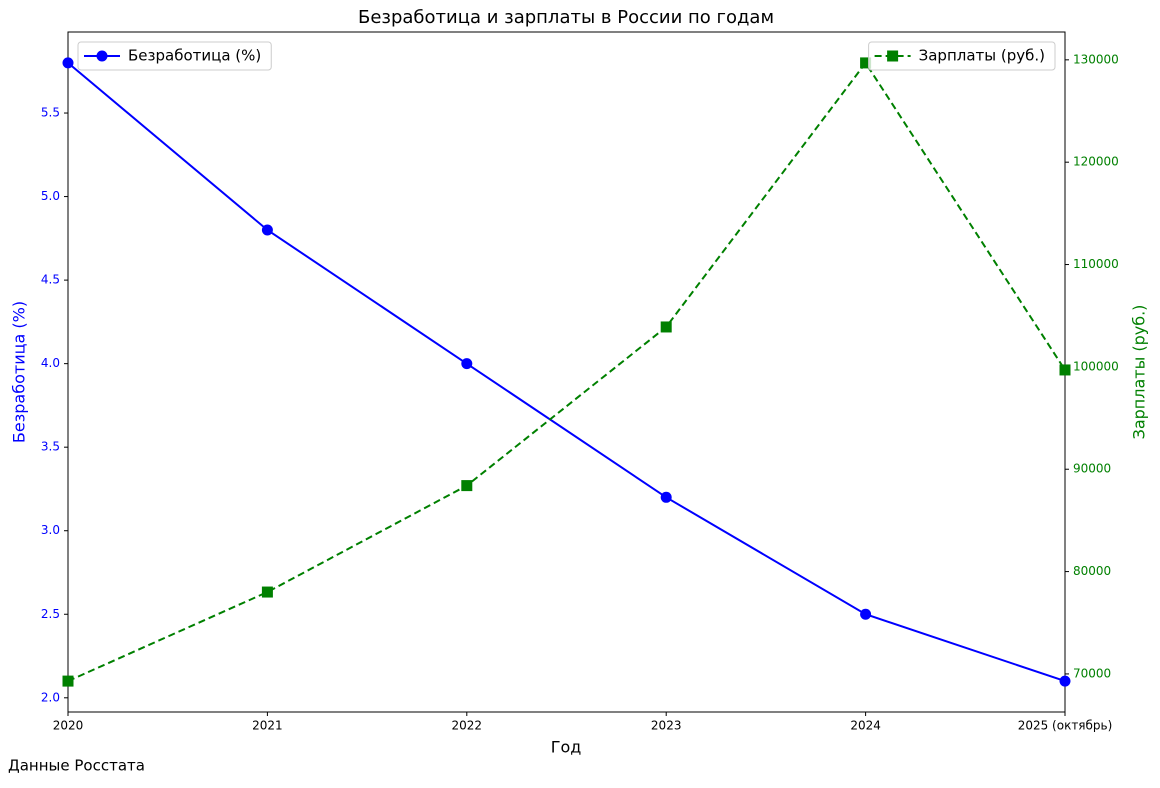 The image size is (1160, 788). I want to click on y-tick-label: 3.0, so click(50, 530).